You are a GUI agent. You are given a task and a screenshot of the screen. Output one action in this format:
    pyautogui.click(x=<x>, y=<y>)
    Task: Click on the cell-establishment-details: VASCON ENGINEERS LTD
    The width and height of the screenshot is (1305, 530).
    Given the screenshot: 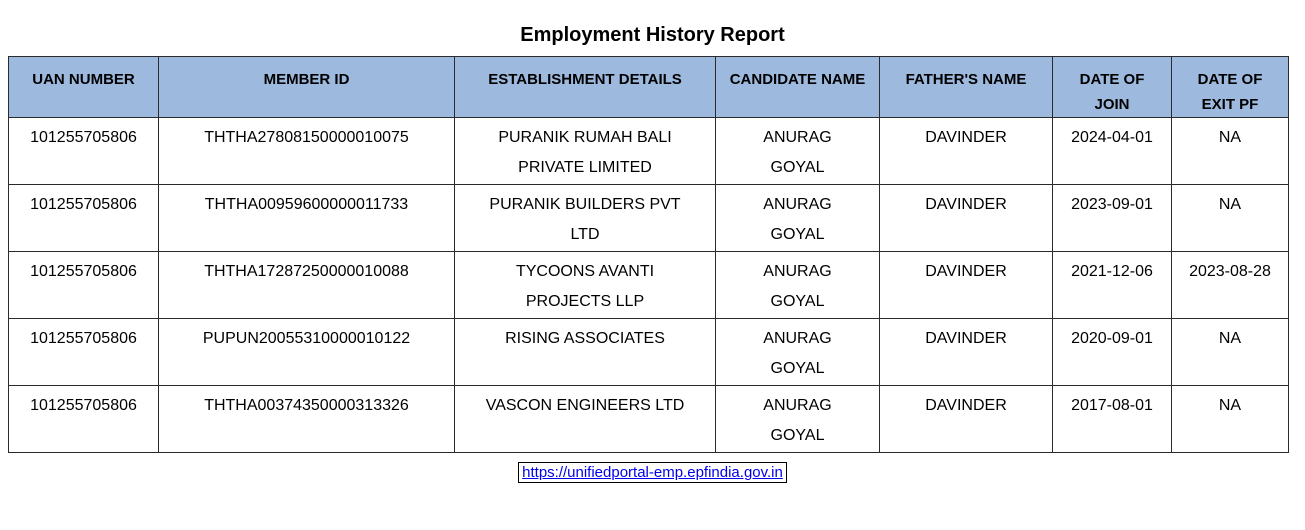 What is the action you would take?
    pyautogui.click(x=585, y=419)
    